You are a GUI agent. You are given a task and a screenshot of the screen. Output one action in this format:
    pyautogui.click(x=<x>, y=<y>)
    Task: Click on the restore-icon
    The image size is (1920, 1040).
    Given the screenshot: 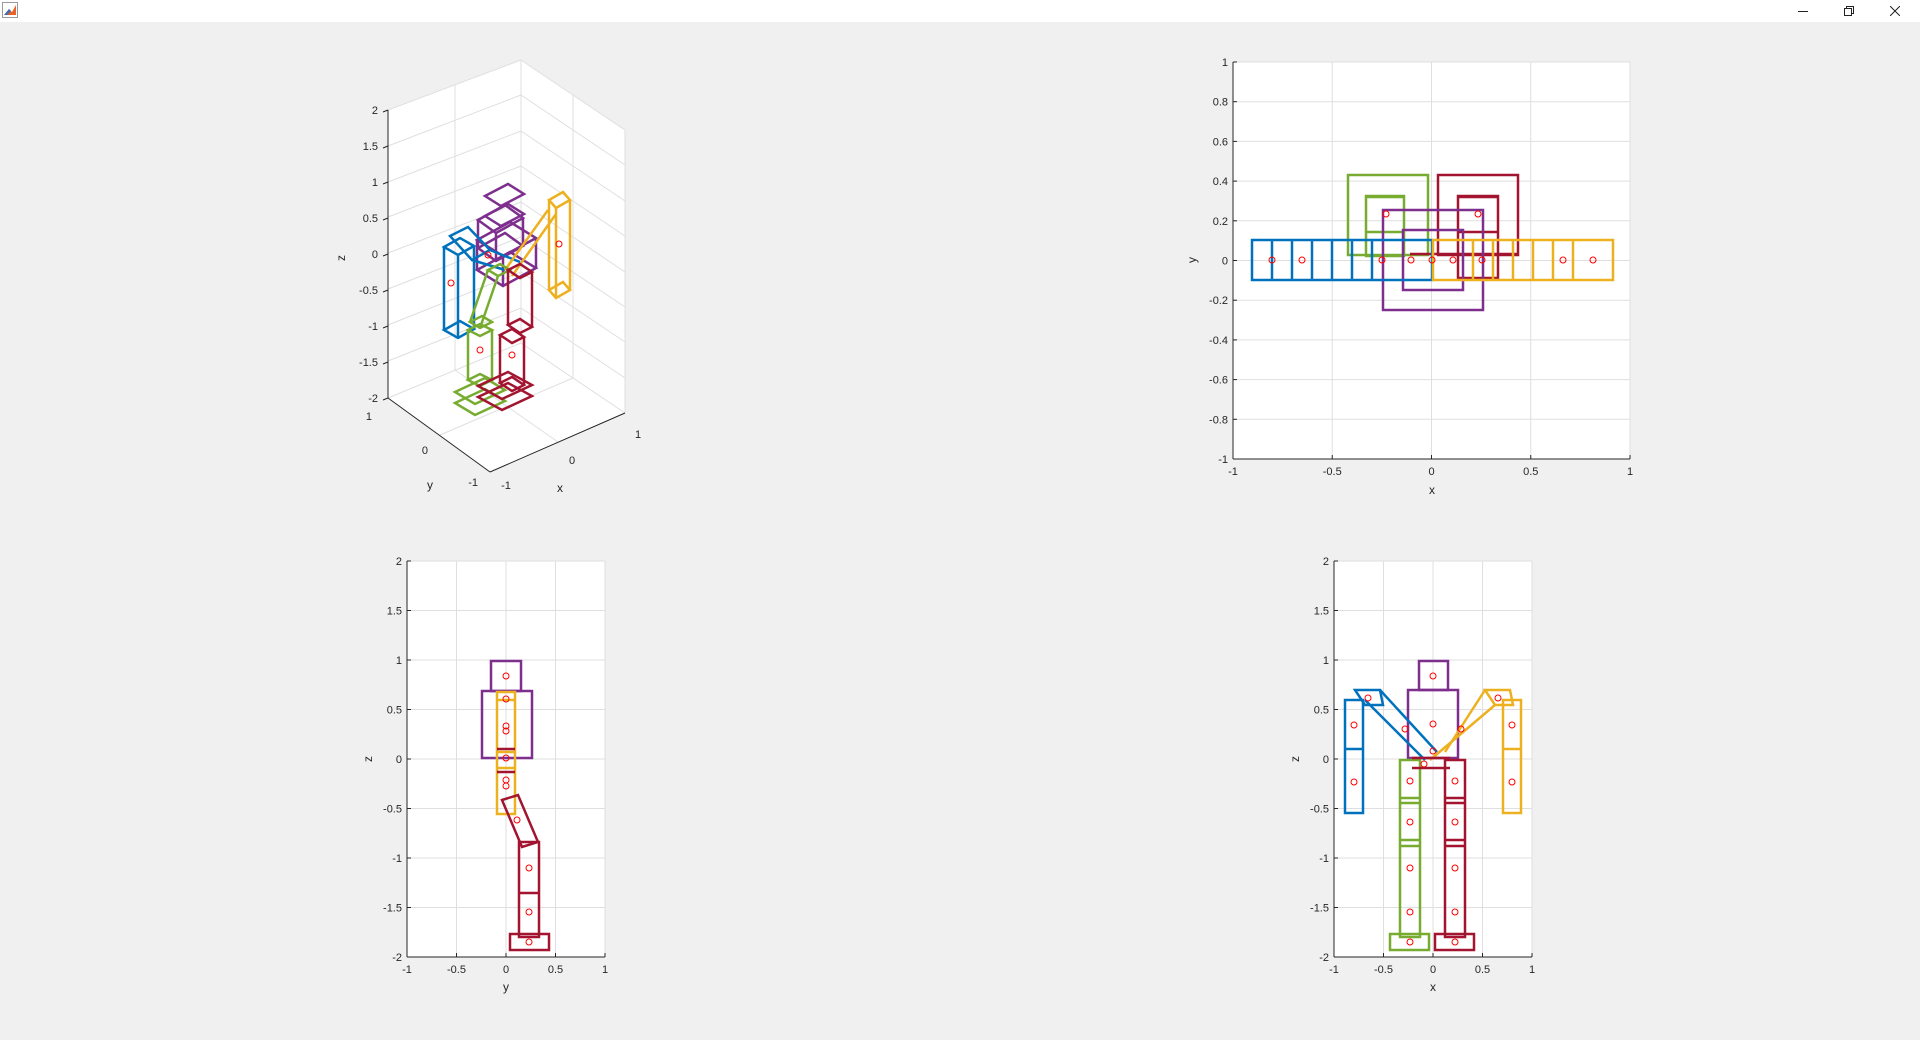 What is the action you would take?
    pyautogui.click(x=1849, y=11)
    